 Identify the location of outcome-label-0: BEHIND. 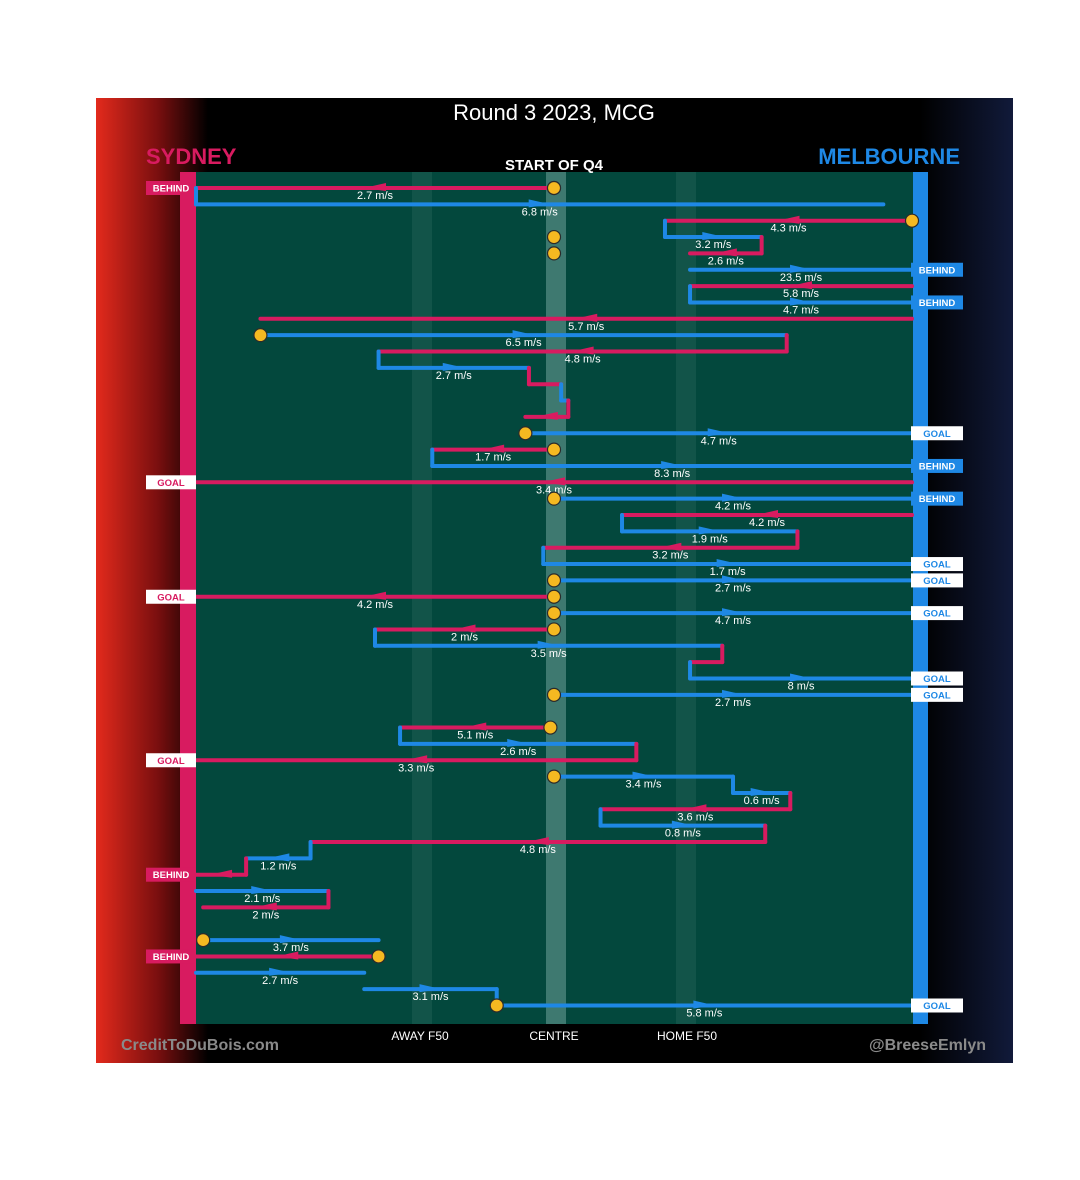
(171, 189).